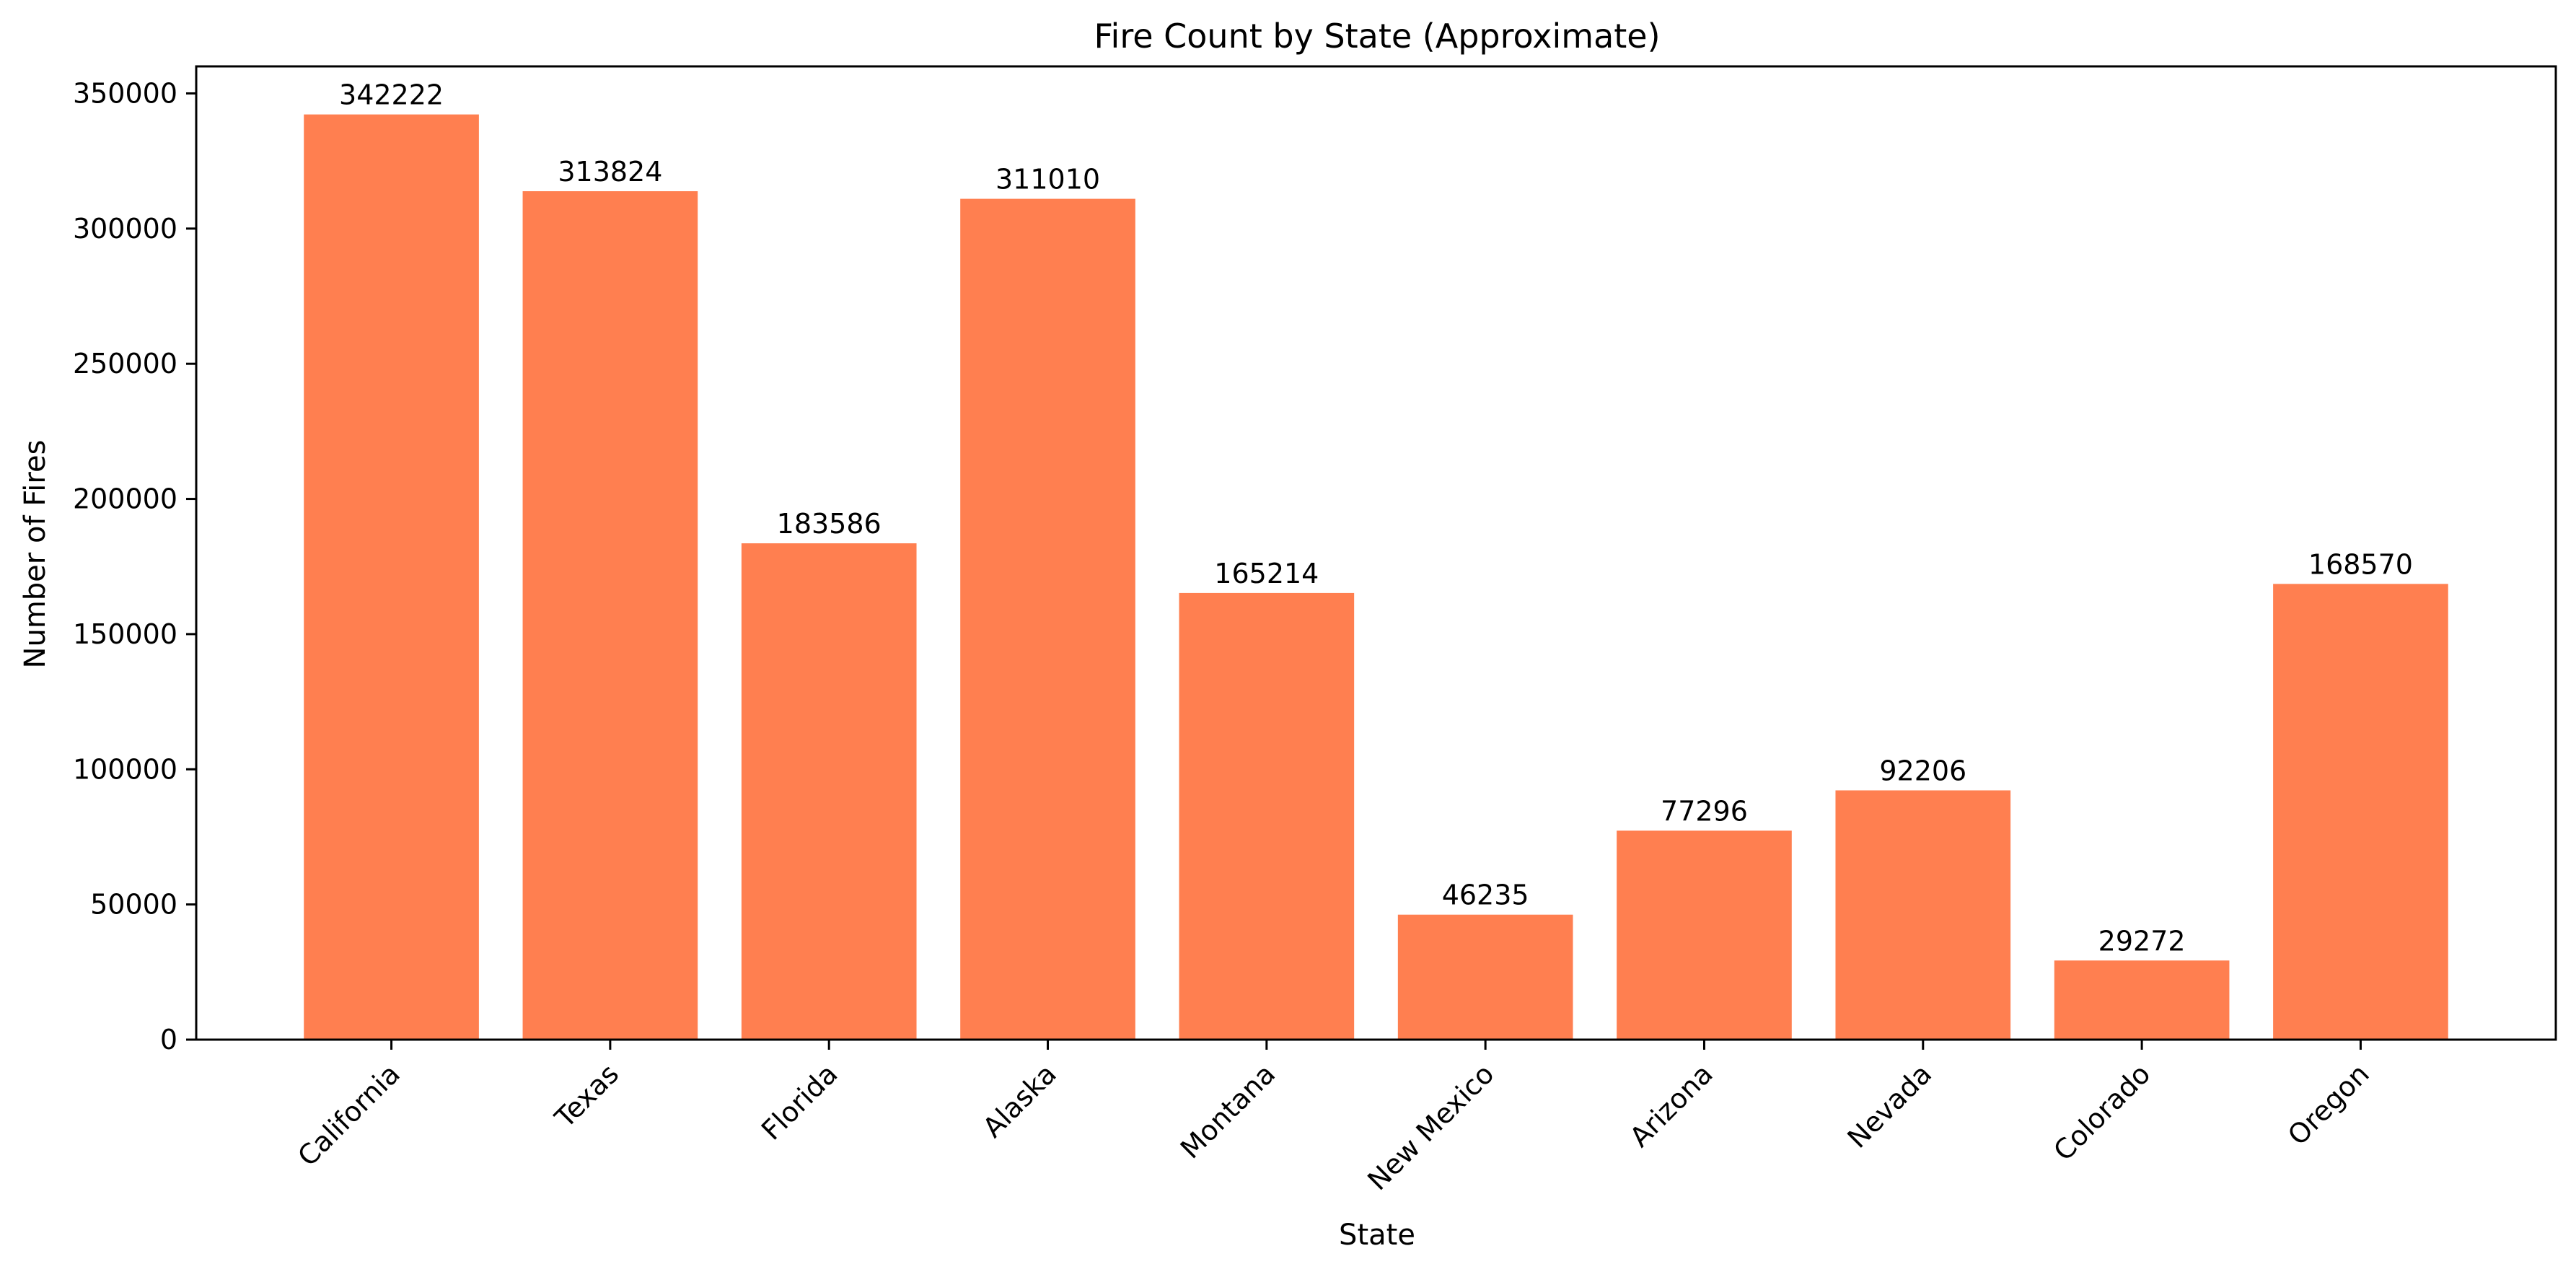 This screenshot has width=2576, height=1277. What do you see at coordinates (2360, 564) in the screenshot?
I see `data-label: 168570` at bounding box center [2360, 564].